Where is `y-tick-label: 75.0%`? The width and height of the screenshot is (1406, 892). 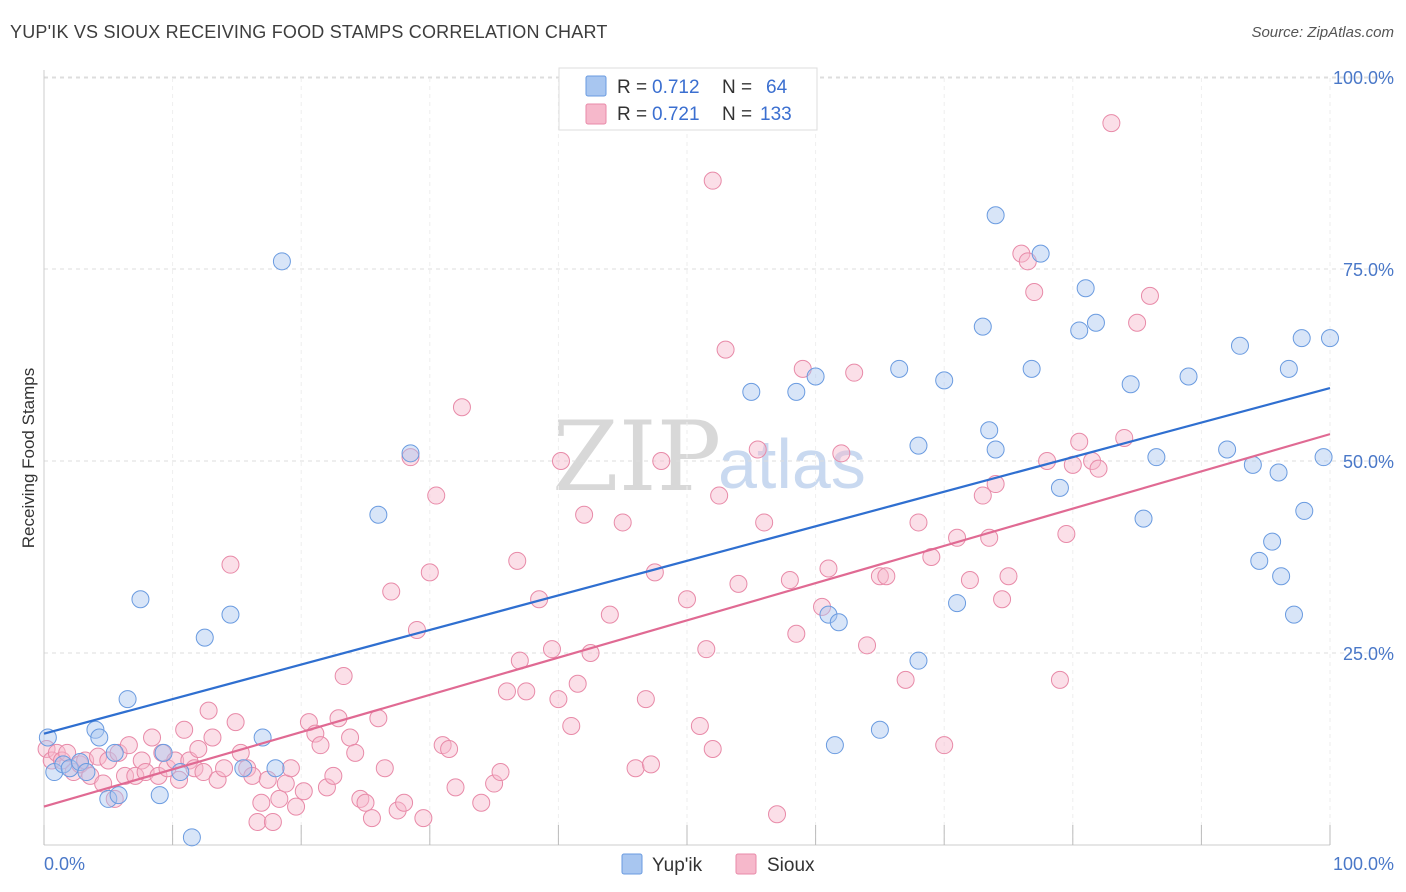
y-tick-label: 75.0% is located at coordinates (1368, 270).